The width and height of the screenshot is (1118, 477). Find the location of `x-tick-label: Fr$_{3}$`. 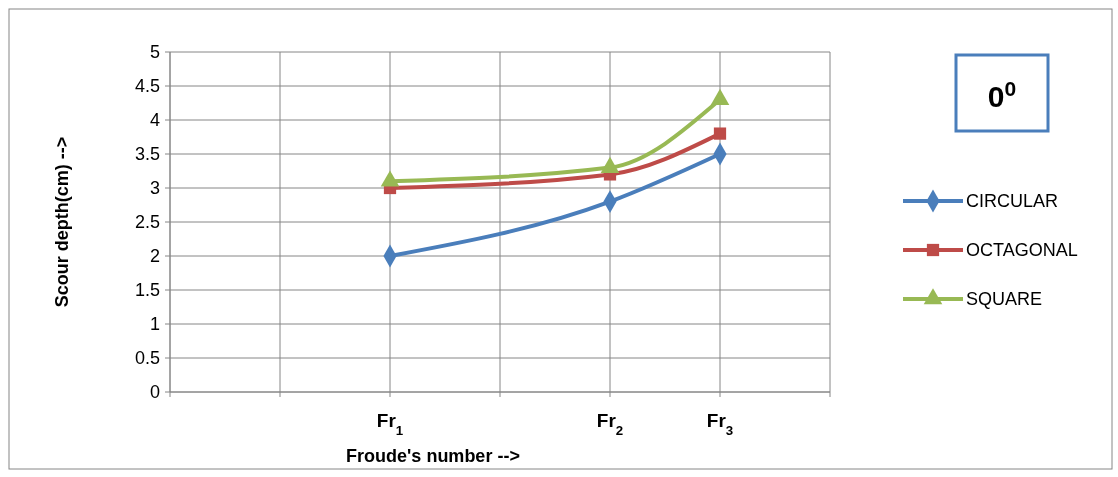

x-tick-label: Fr$_{3}$ is located at coordinates (720, 424).